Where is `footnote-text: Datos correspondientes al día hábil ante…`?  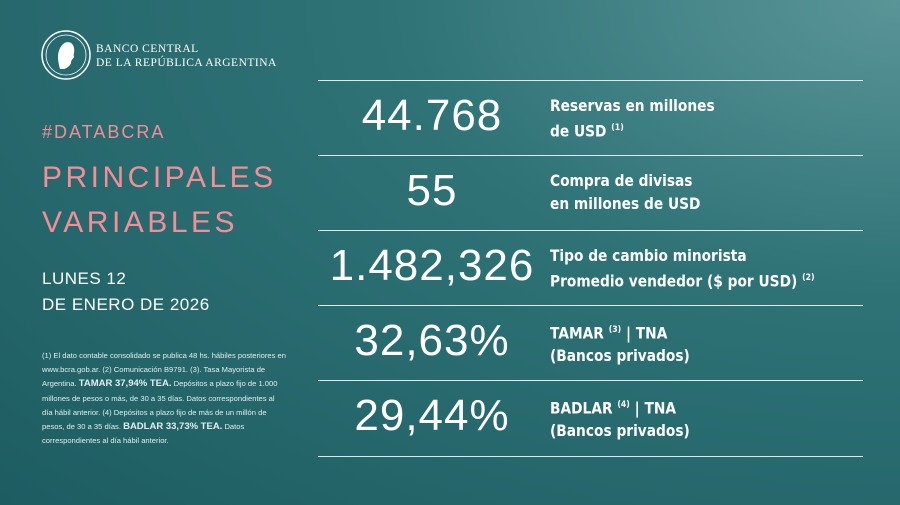 footnote-text: Datos correspondientes al día hábil ante… is located at coordinates (143, 434).